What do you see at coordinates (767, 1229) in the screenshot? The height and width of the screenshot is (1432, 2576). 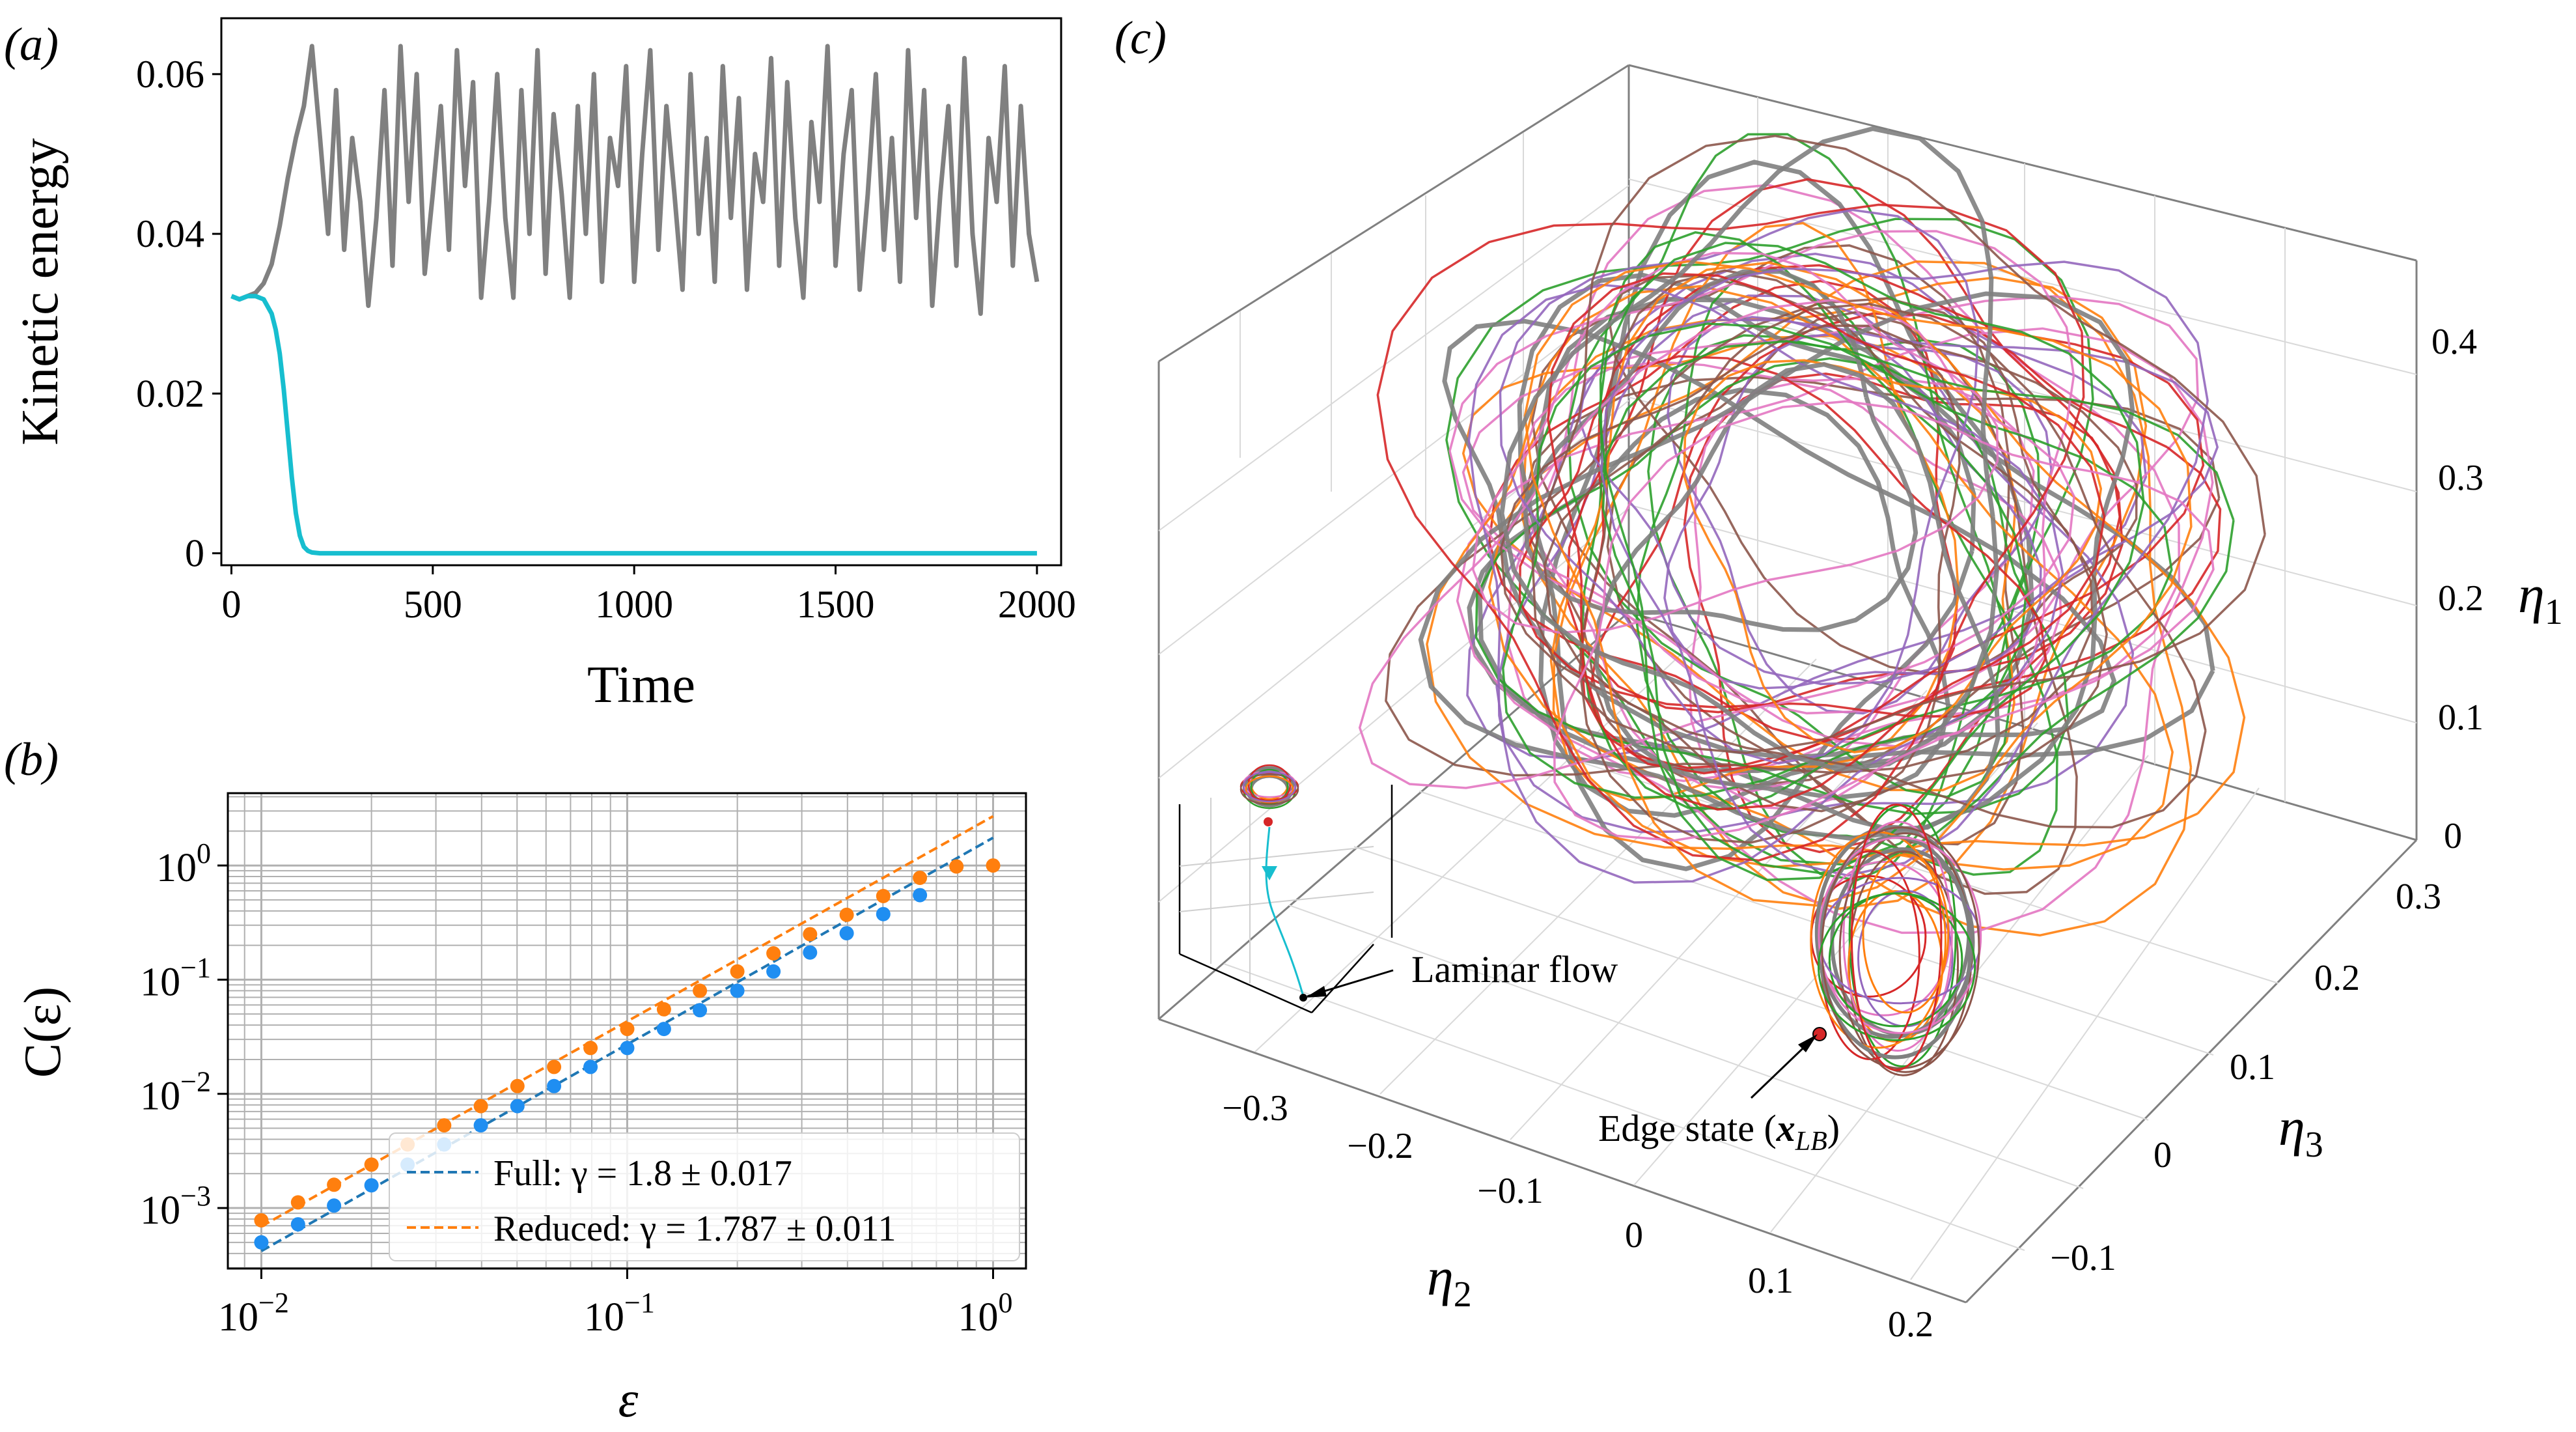 I see `legend-reduced-gamma: γ = 1.787 ± 0.011` at bounding box center [767, 1229].